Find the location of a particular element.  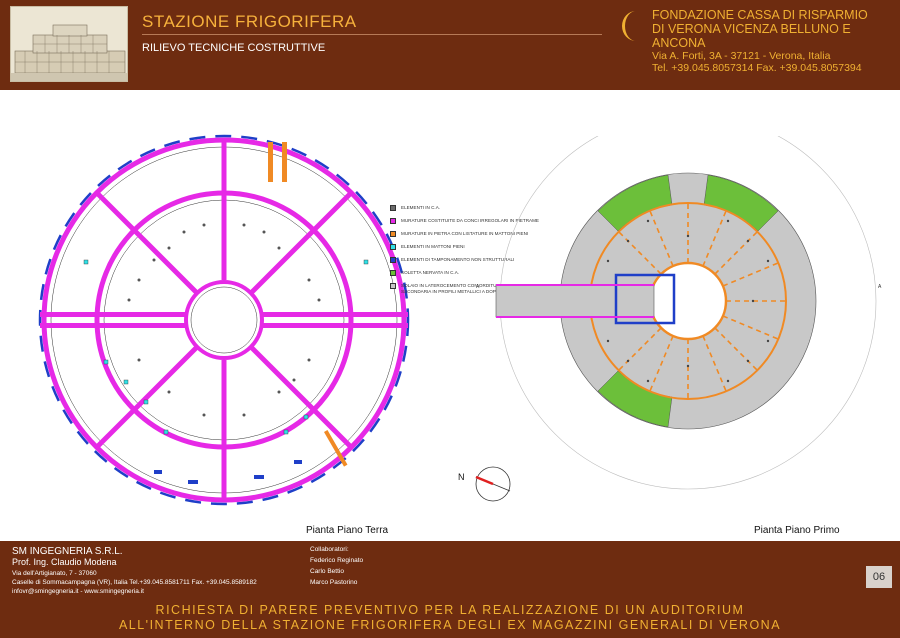

building-photo-thumbnail is located at coordinates (69, 44).